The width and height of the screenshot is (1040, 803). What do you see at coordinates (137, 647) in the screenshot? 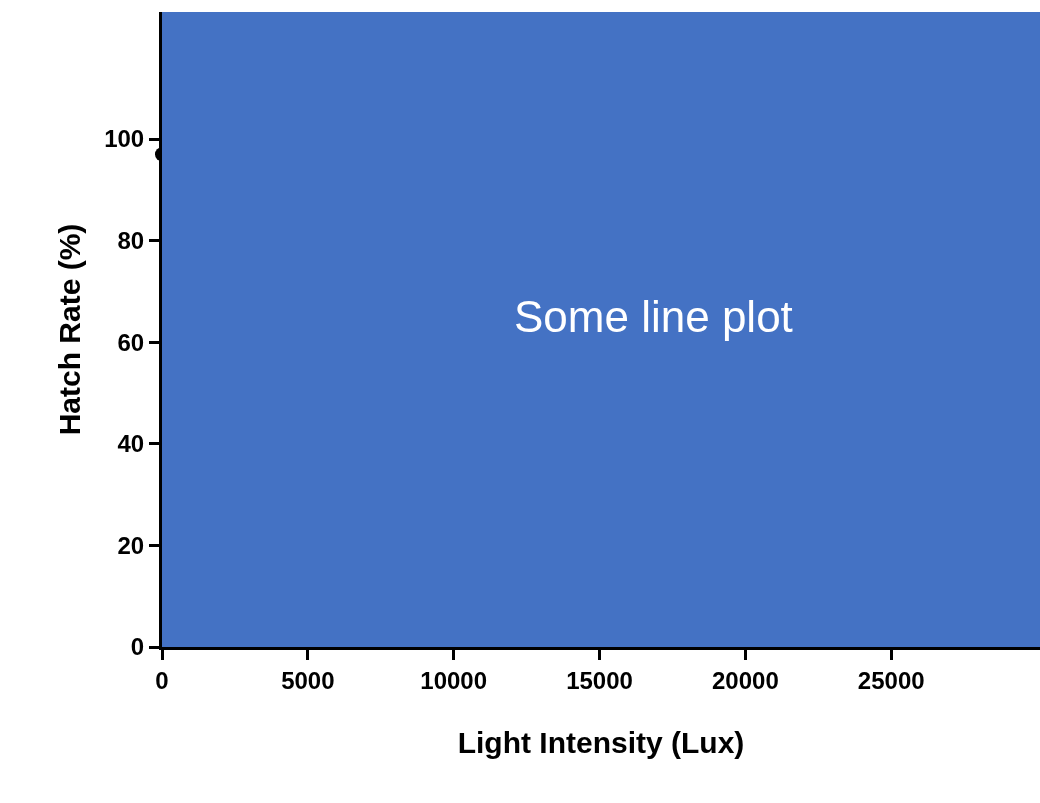
I see `y-tick-label: 0` at bounding box center [137, 647].